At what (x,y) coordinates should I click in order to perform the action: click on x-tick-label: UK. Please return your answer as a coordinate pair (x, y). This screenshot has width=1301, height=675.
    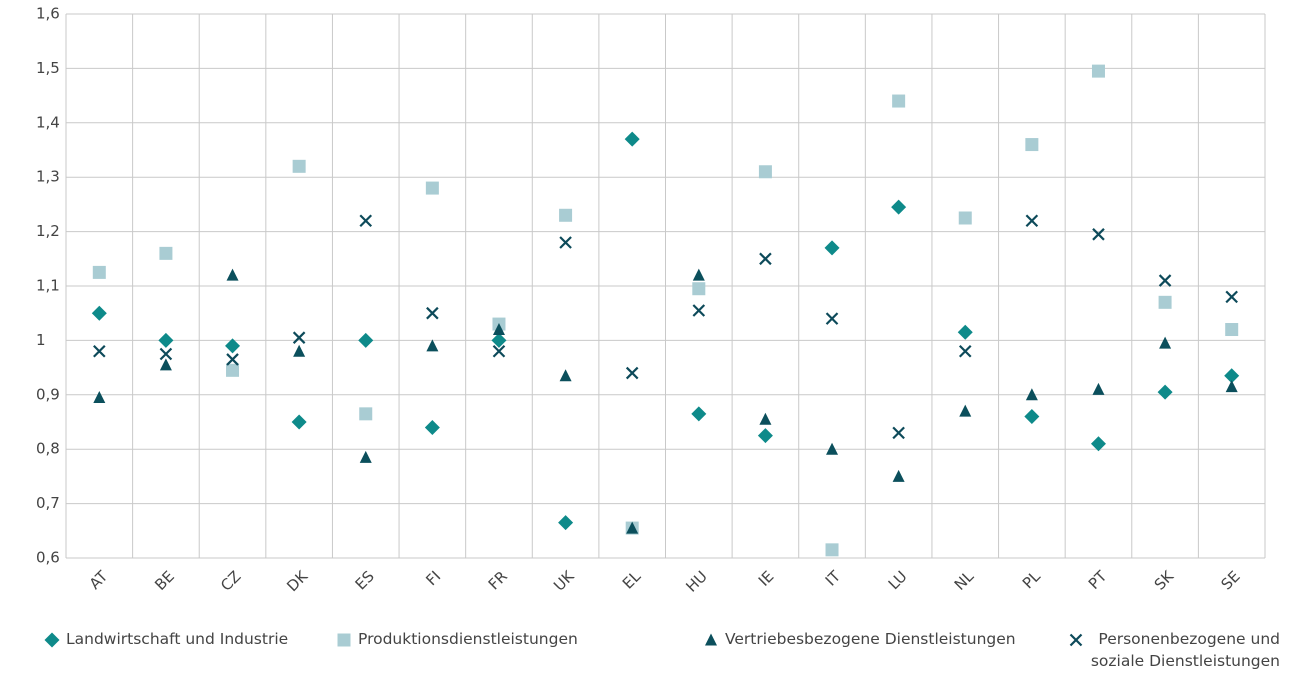
    Looking at the image, I should click on (564, 580).